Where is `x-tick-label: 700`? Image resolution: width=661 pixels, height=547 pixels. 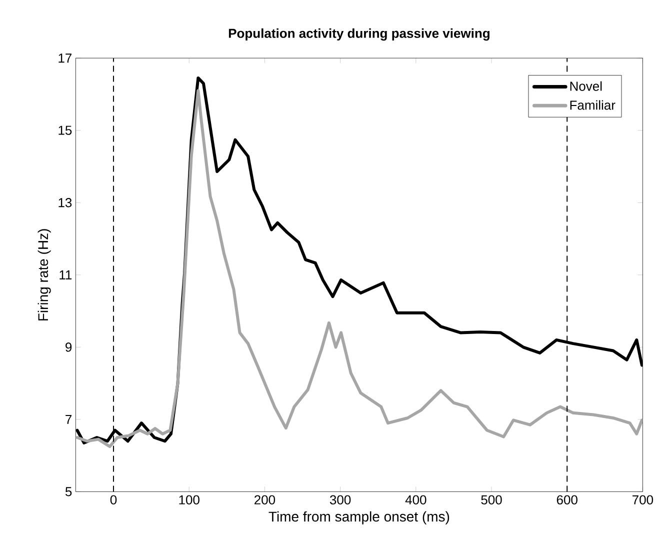 x-tick-label: 700 is located at coordinates (643, 499).